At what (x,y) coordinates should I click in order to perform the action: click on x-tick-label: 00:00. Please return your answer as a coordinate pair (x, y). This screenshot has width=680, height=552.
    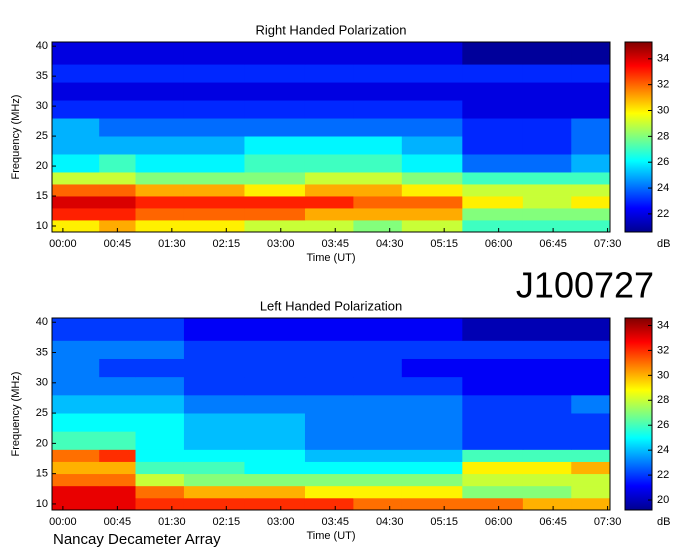
    Looking at the image, I should click on (63, 244).